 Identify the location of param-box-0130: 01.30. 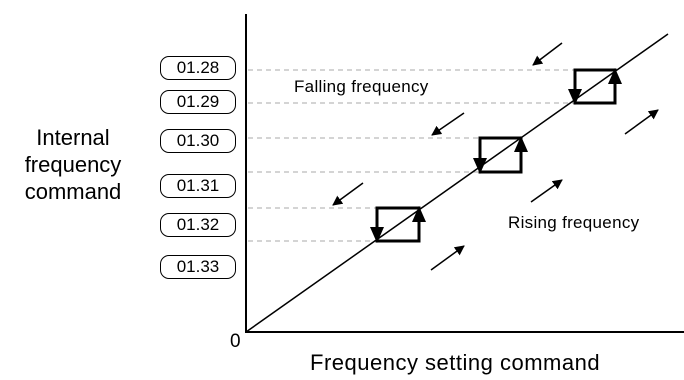
(198, 141).